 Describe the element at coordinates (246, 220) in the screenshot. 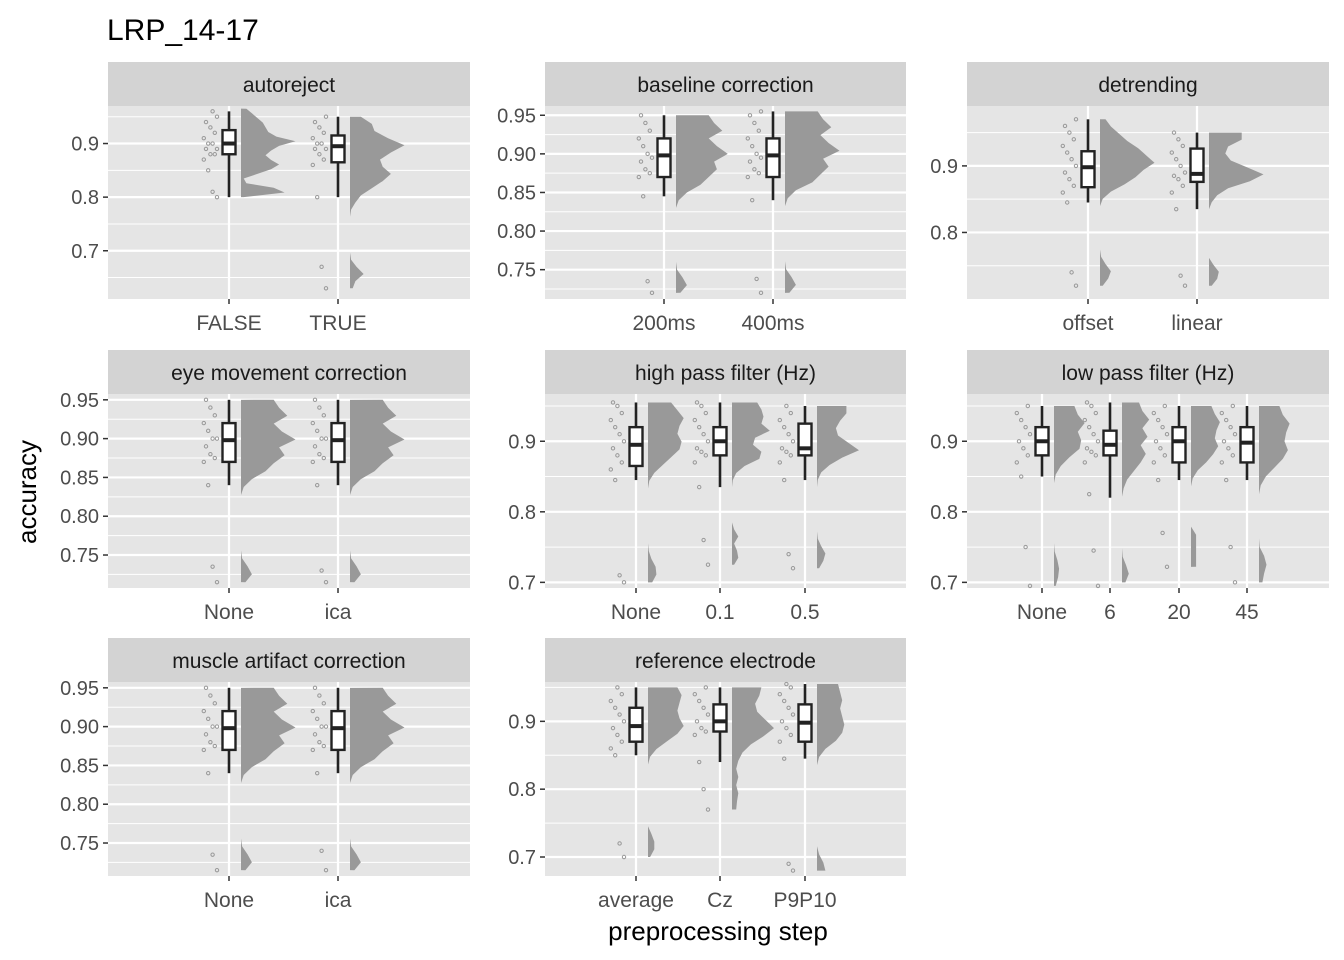

I see `group-false: FALSE` at that location.